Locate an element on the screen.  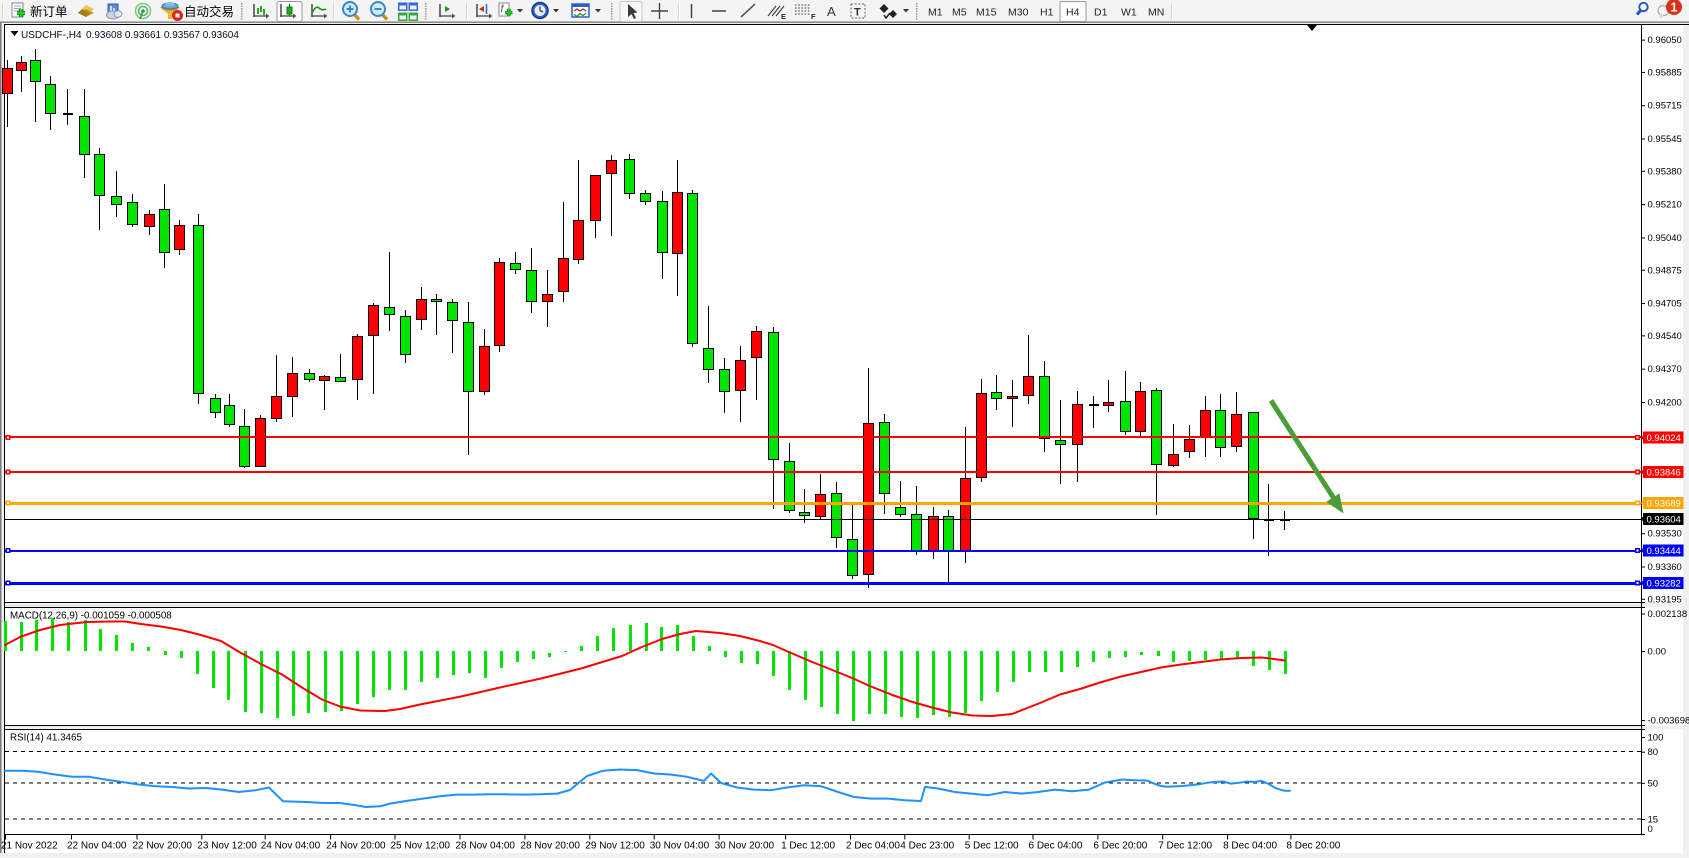
svg-text: USDCHF-,H4 is located at coordinates (51, 35).